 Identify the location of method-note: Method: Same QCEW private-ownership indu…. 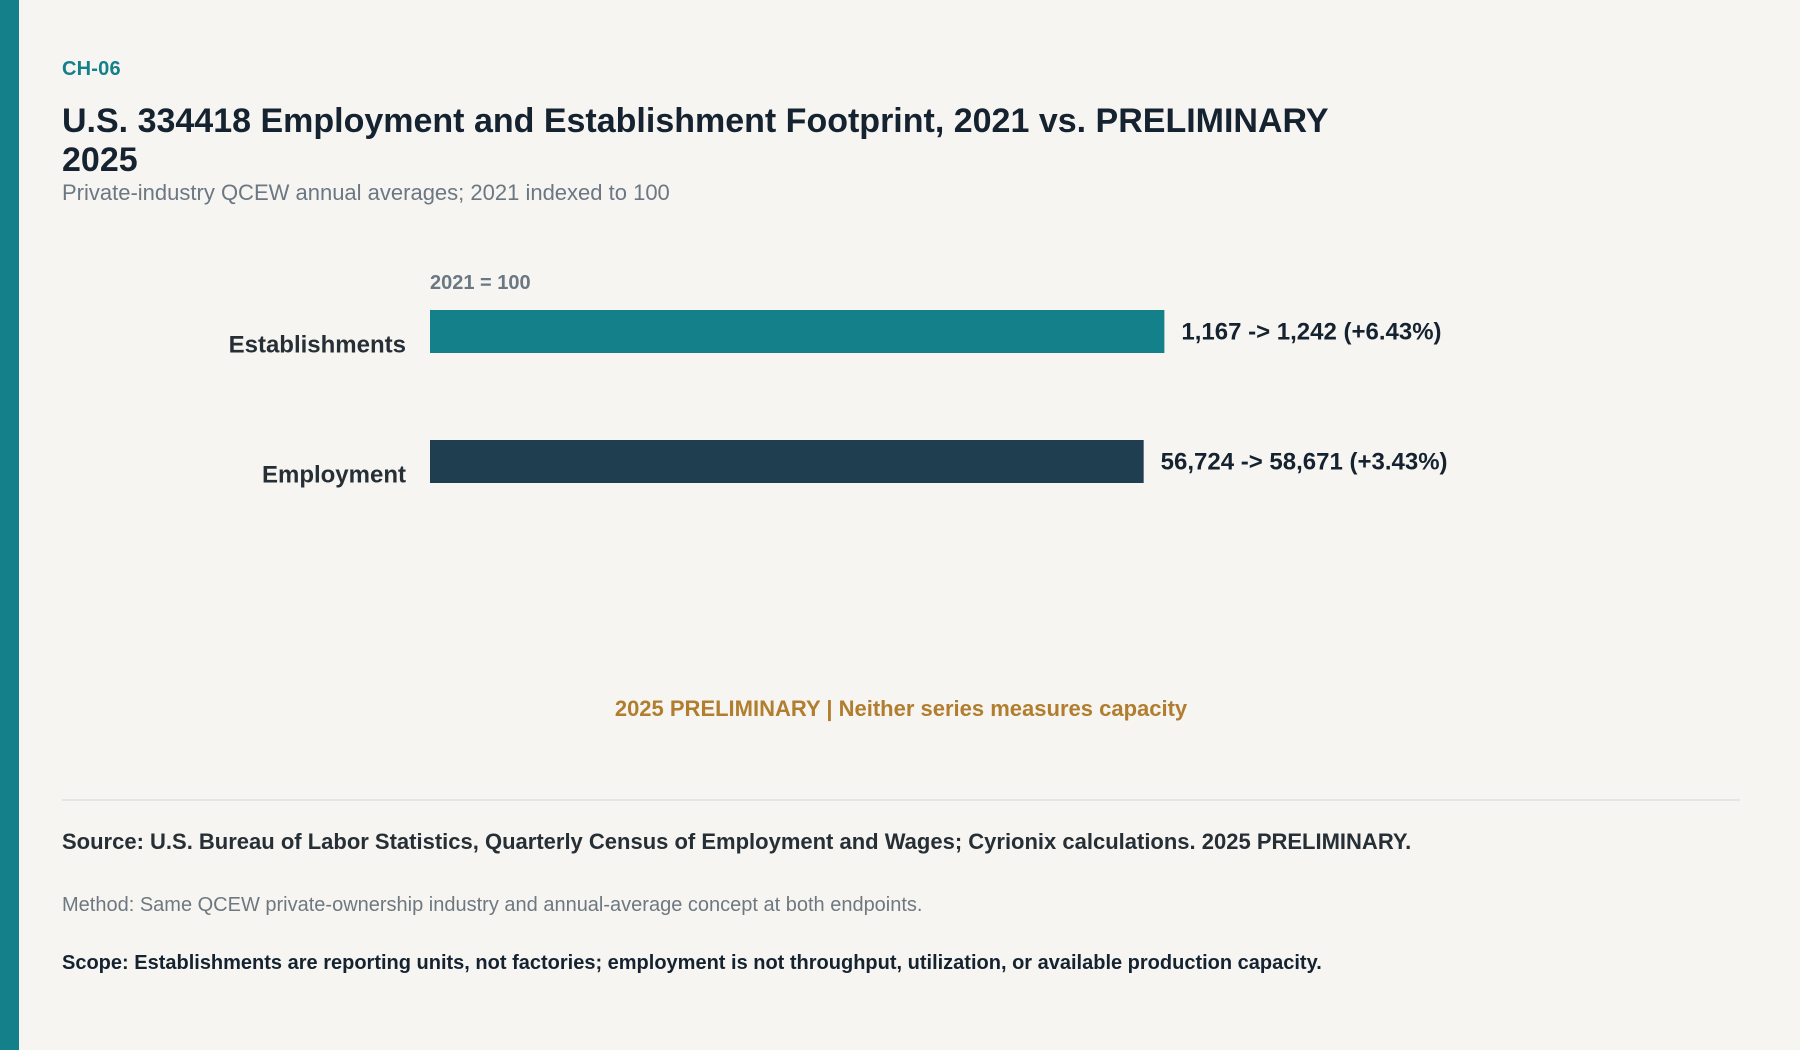
(492, 905).